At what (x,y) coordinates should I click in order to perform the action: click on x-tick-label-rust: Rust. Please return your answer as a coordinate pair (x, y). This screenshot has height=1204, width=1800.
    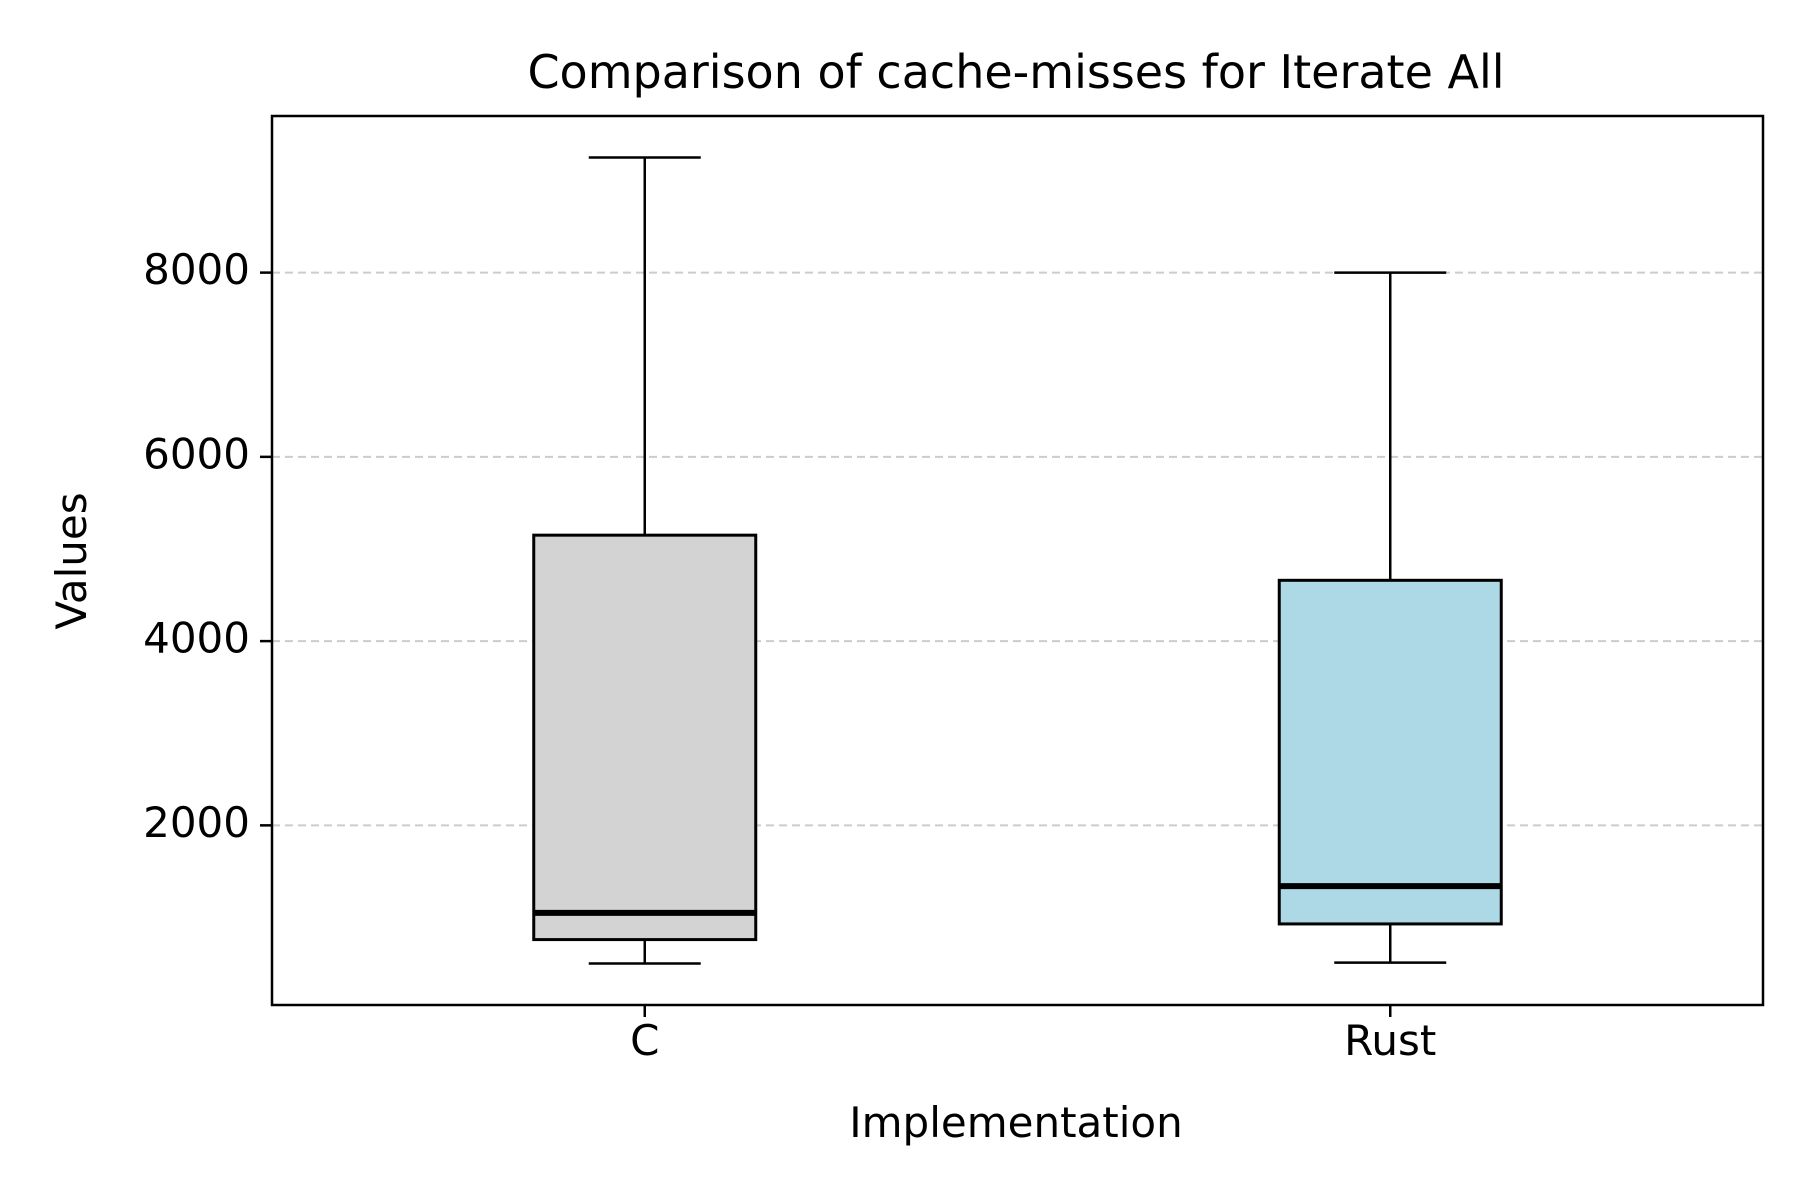
    Looking at the image, I should click on (1390, 1040).